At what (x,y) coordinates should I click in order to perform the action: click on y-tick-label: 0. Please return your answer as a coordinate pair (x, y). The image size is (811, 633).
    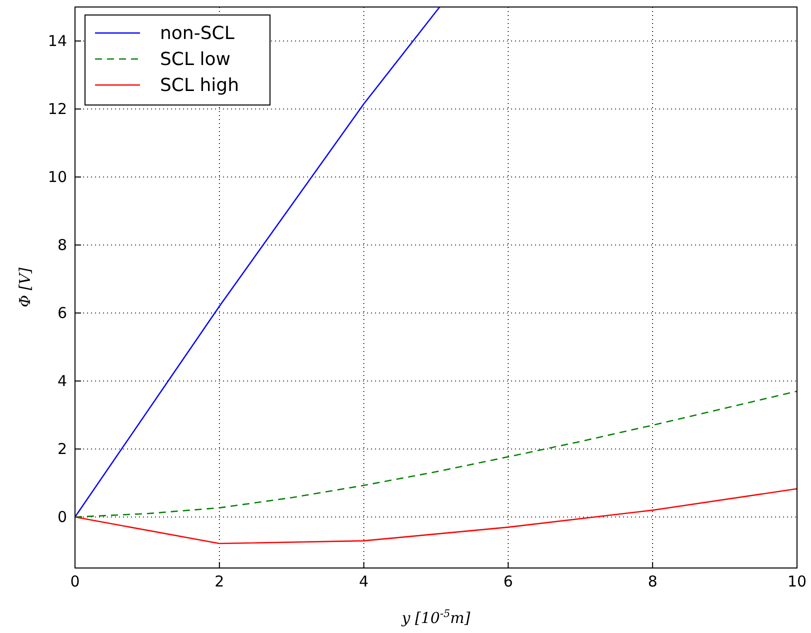
    Looking at the image, I should click on (62, 517).